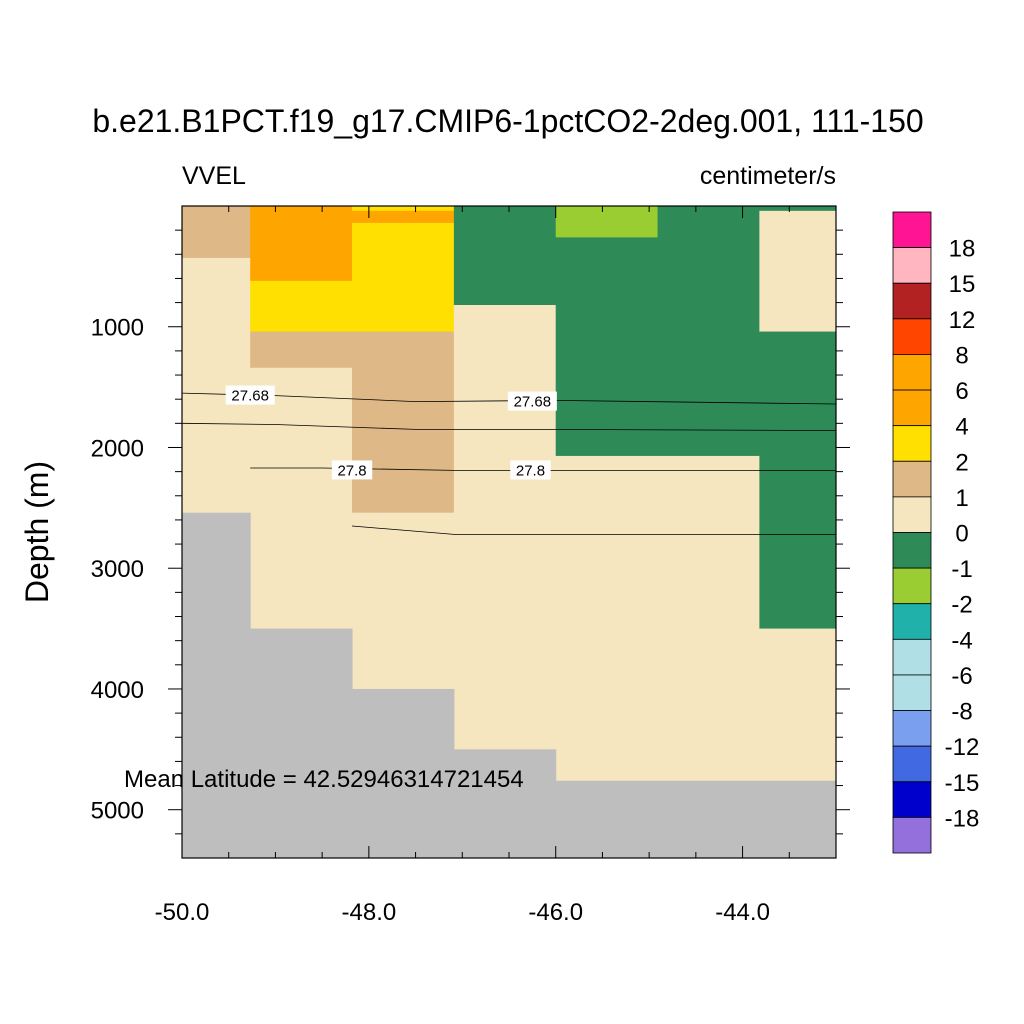 This screenshot has width=1024, height=1024. I want to click on y-tick-label: 3000, so click(117, 569).